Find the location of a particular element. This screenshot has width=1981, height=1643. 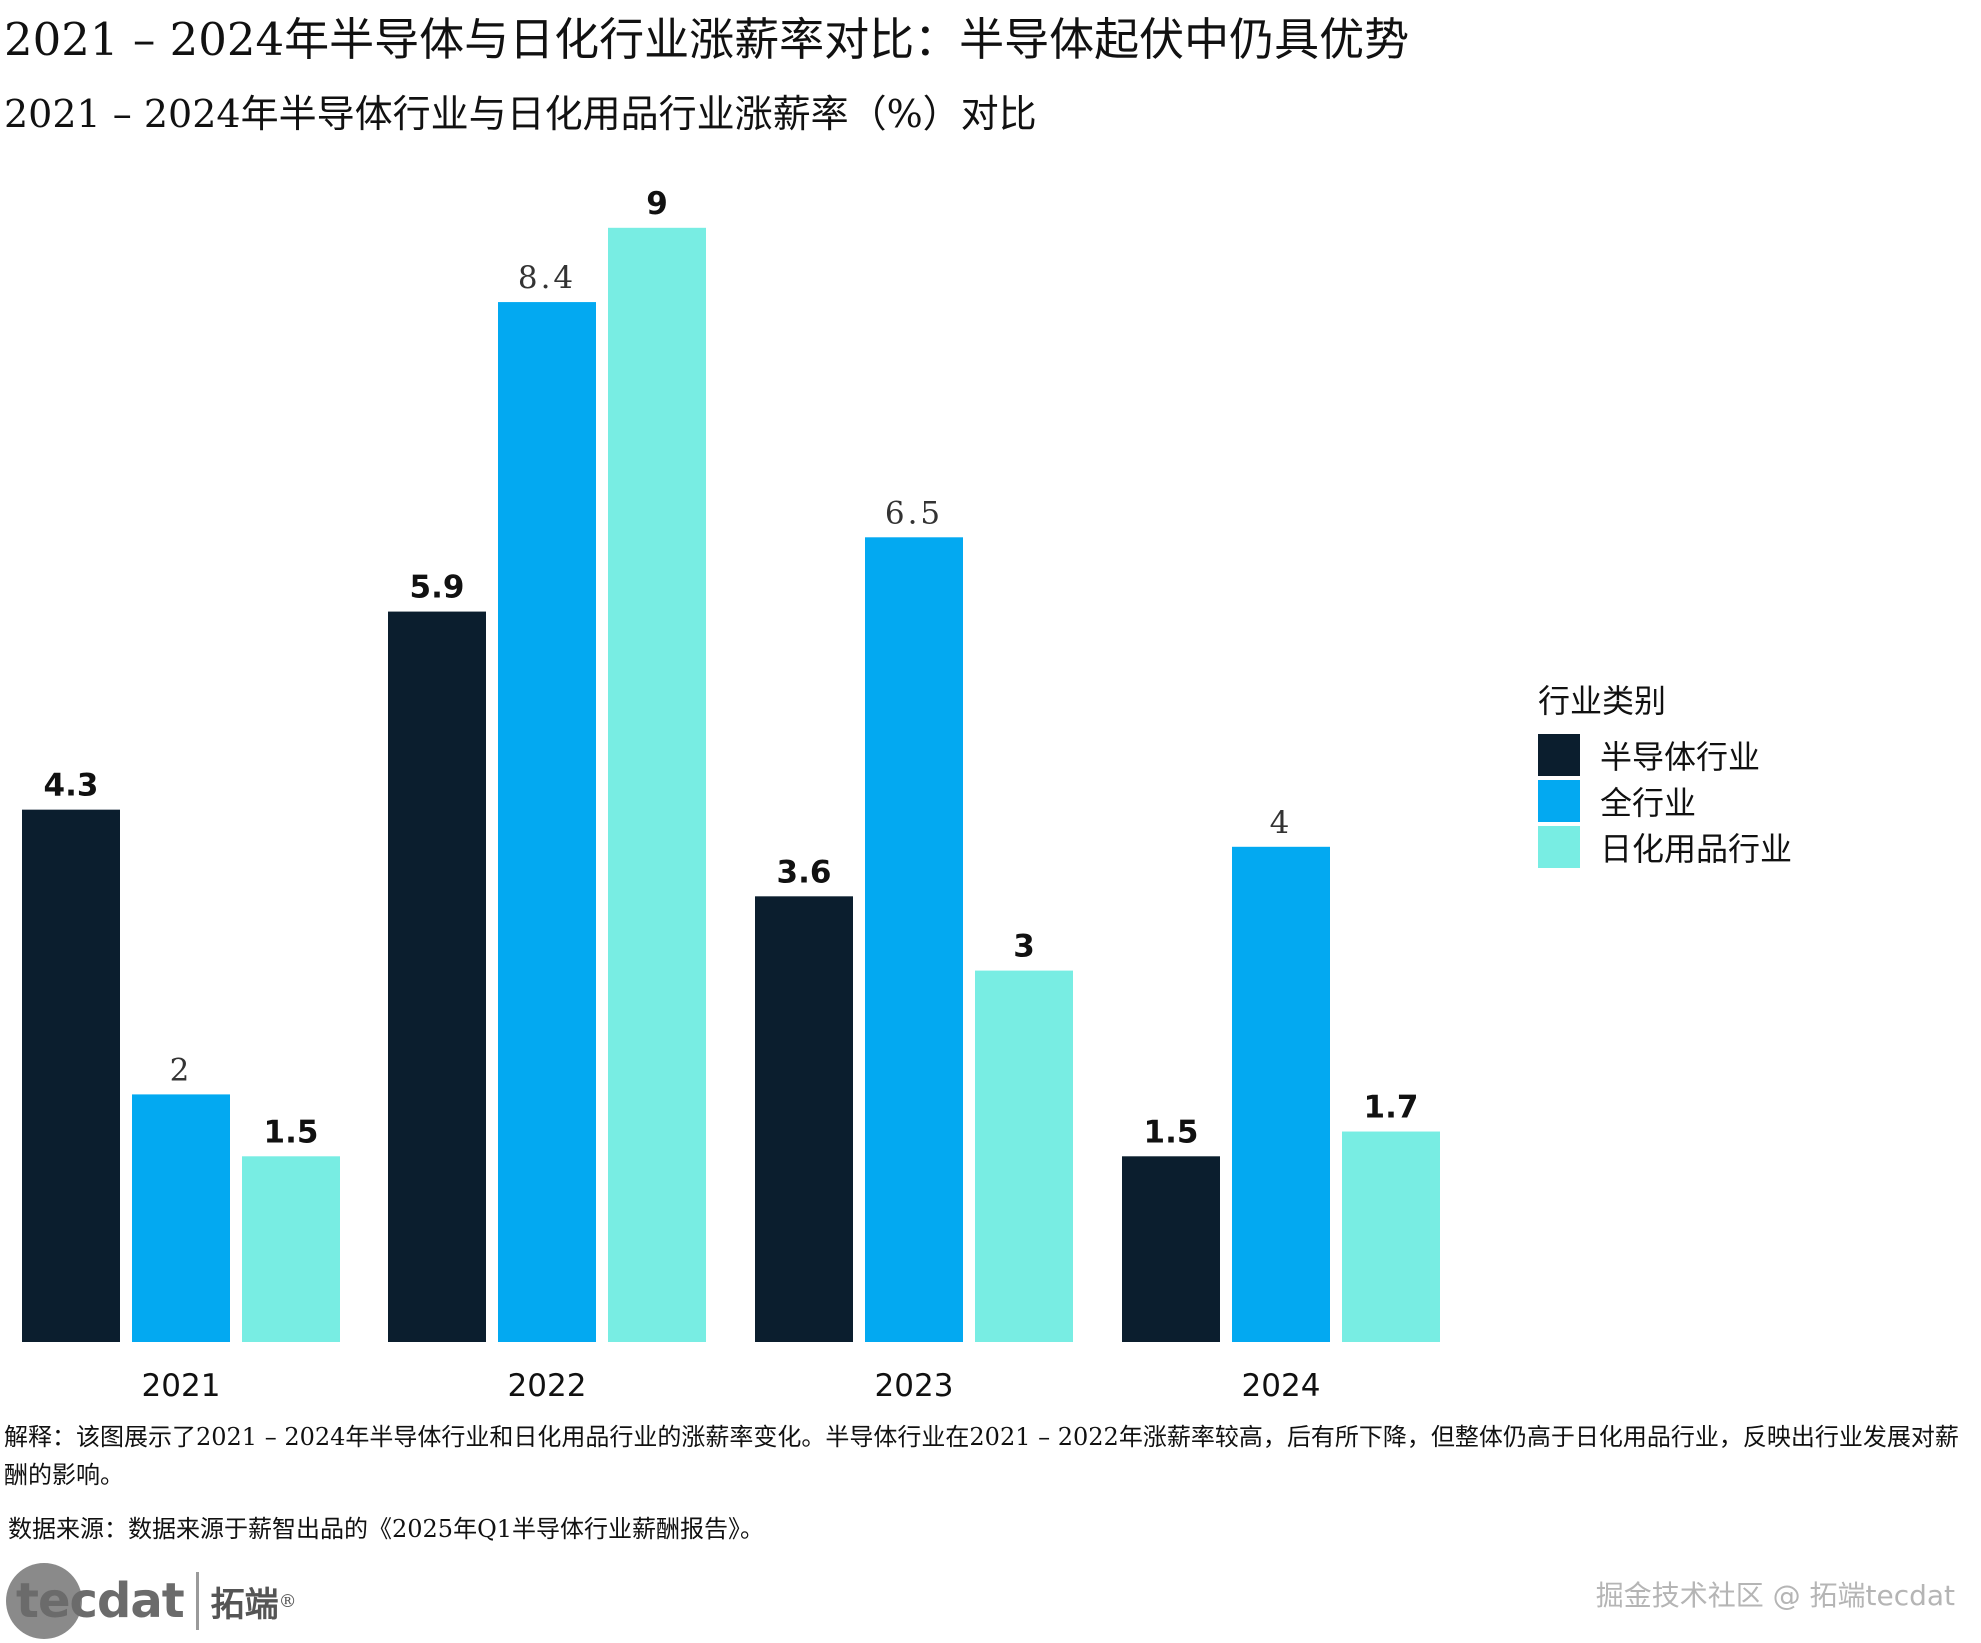

data-source-note: 数据来源：数据来源于薪智出品的《2025年Q1半导体行业薪酬报告》。 is located at coordinates (386, 1529).